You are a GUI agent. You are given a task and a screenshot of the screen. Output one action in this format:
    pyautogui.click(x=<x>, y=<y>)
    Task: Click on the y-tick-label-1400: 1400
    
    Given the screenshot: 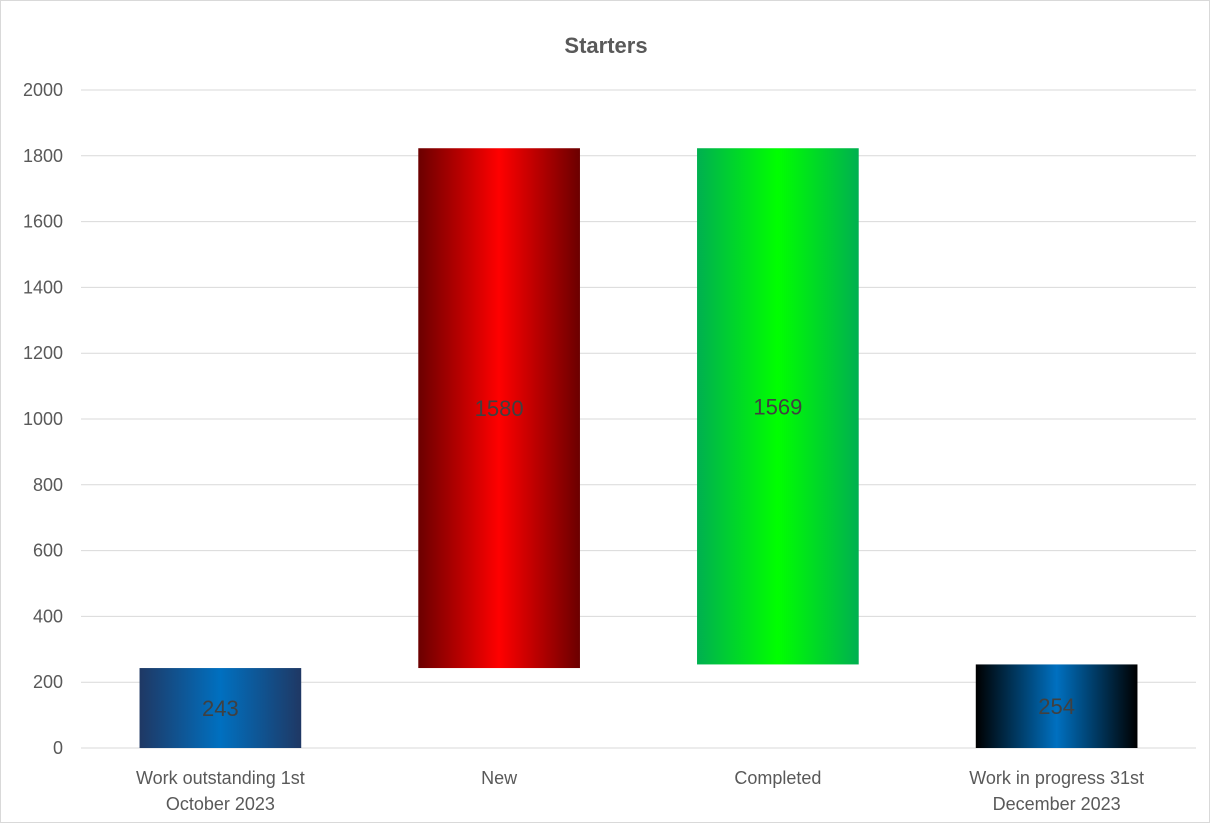 What is the action you would take?
    pyautogui.click(x=43, y=287)
    